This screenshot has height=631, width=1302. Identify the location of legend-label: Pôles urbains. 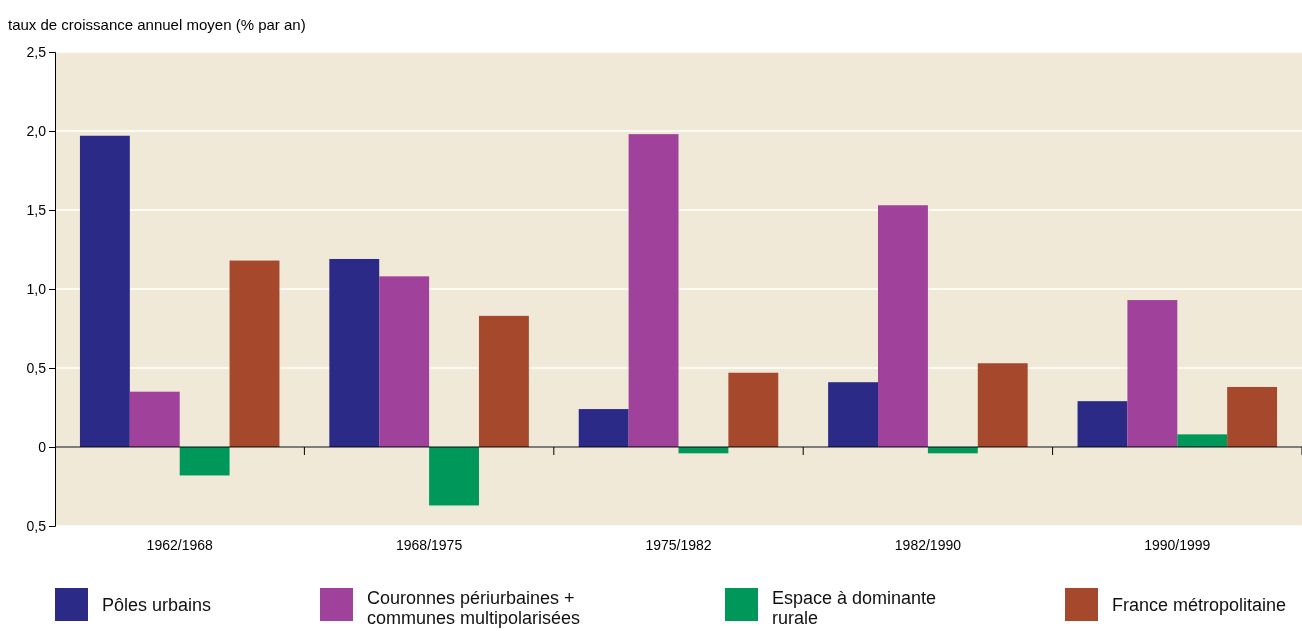
(157, 604).